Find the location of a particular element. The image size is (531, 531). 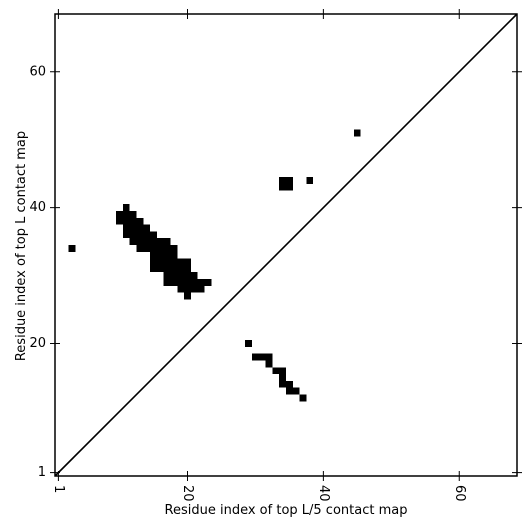

y-tick-label: 20 is located at coordinates (37, 343).